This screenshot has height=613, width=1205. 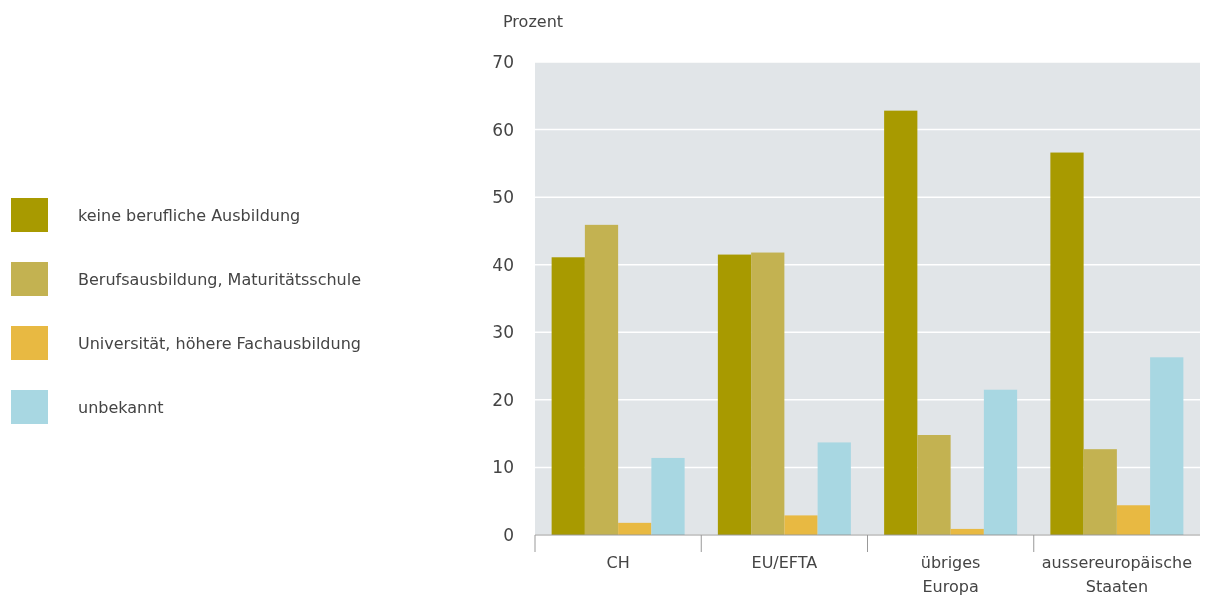 I want to click on legend-label: Universität, höhere Fachausbildung, so click(x=219, y=343).